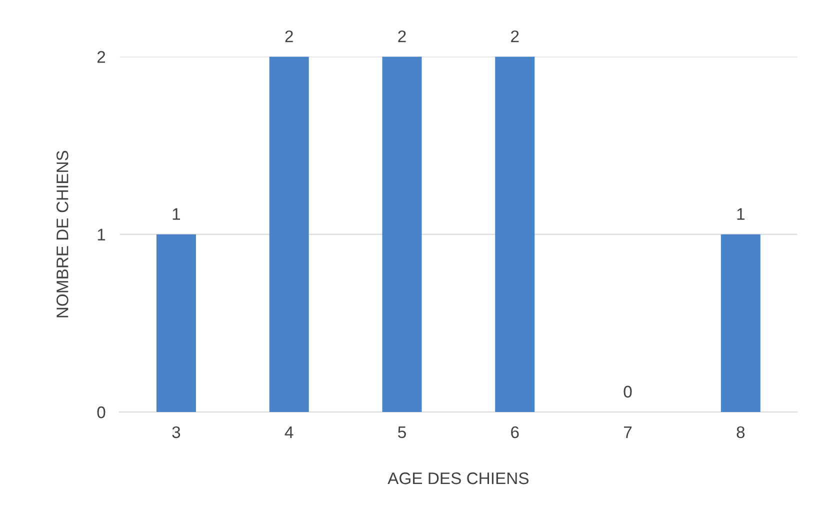  Describe the element at coordinates (101, 412) in the screenshot. I see `y-tick-label: 0` at that location.